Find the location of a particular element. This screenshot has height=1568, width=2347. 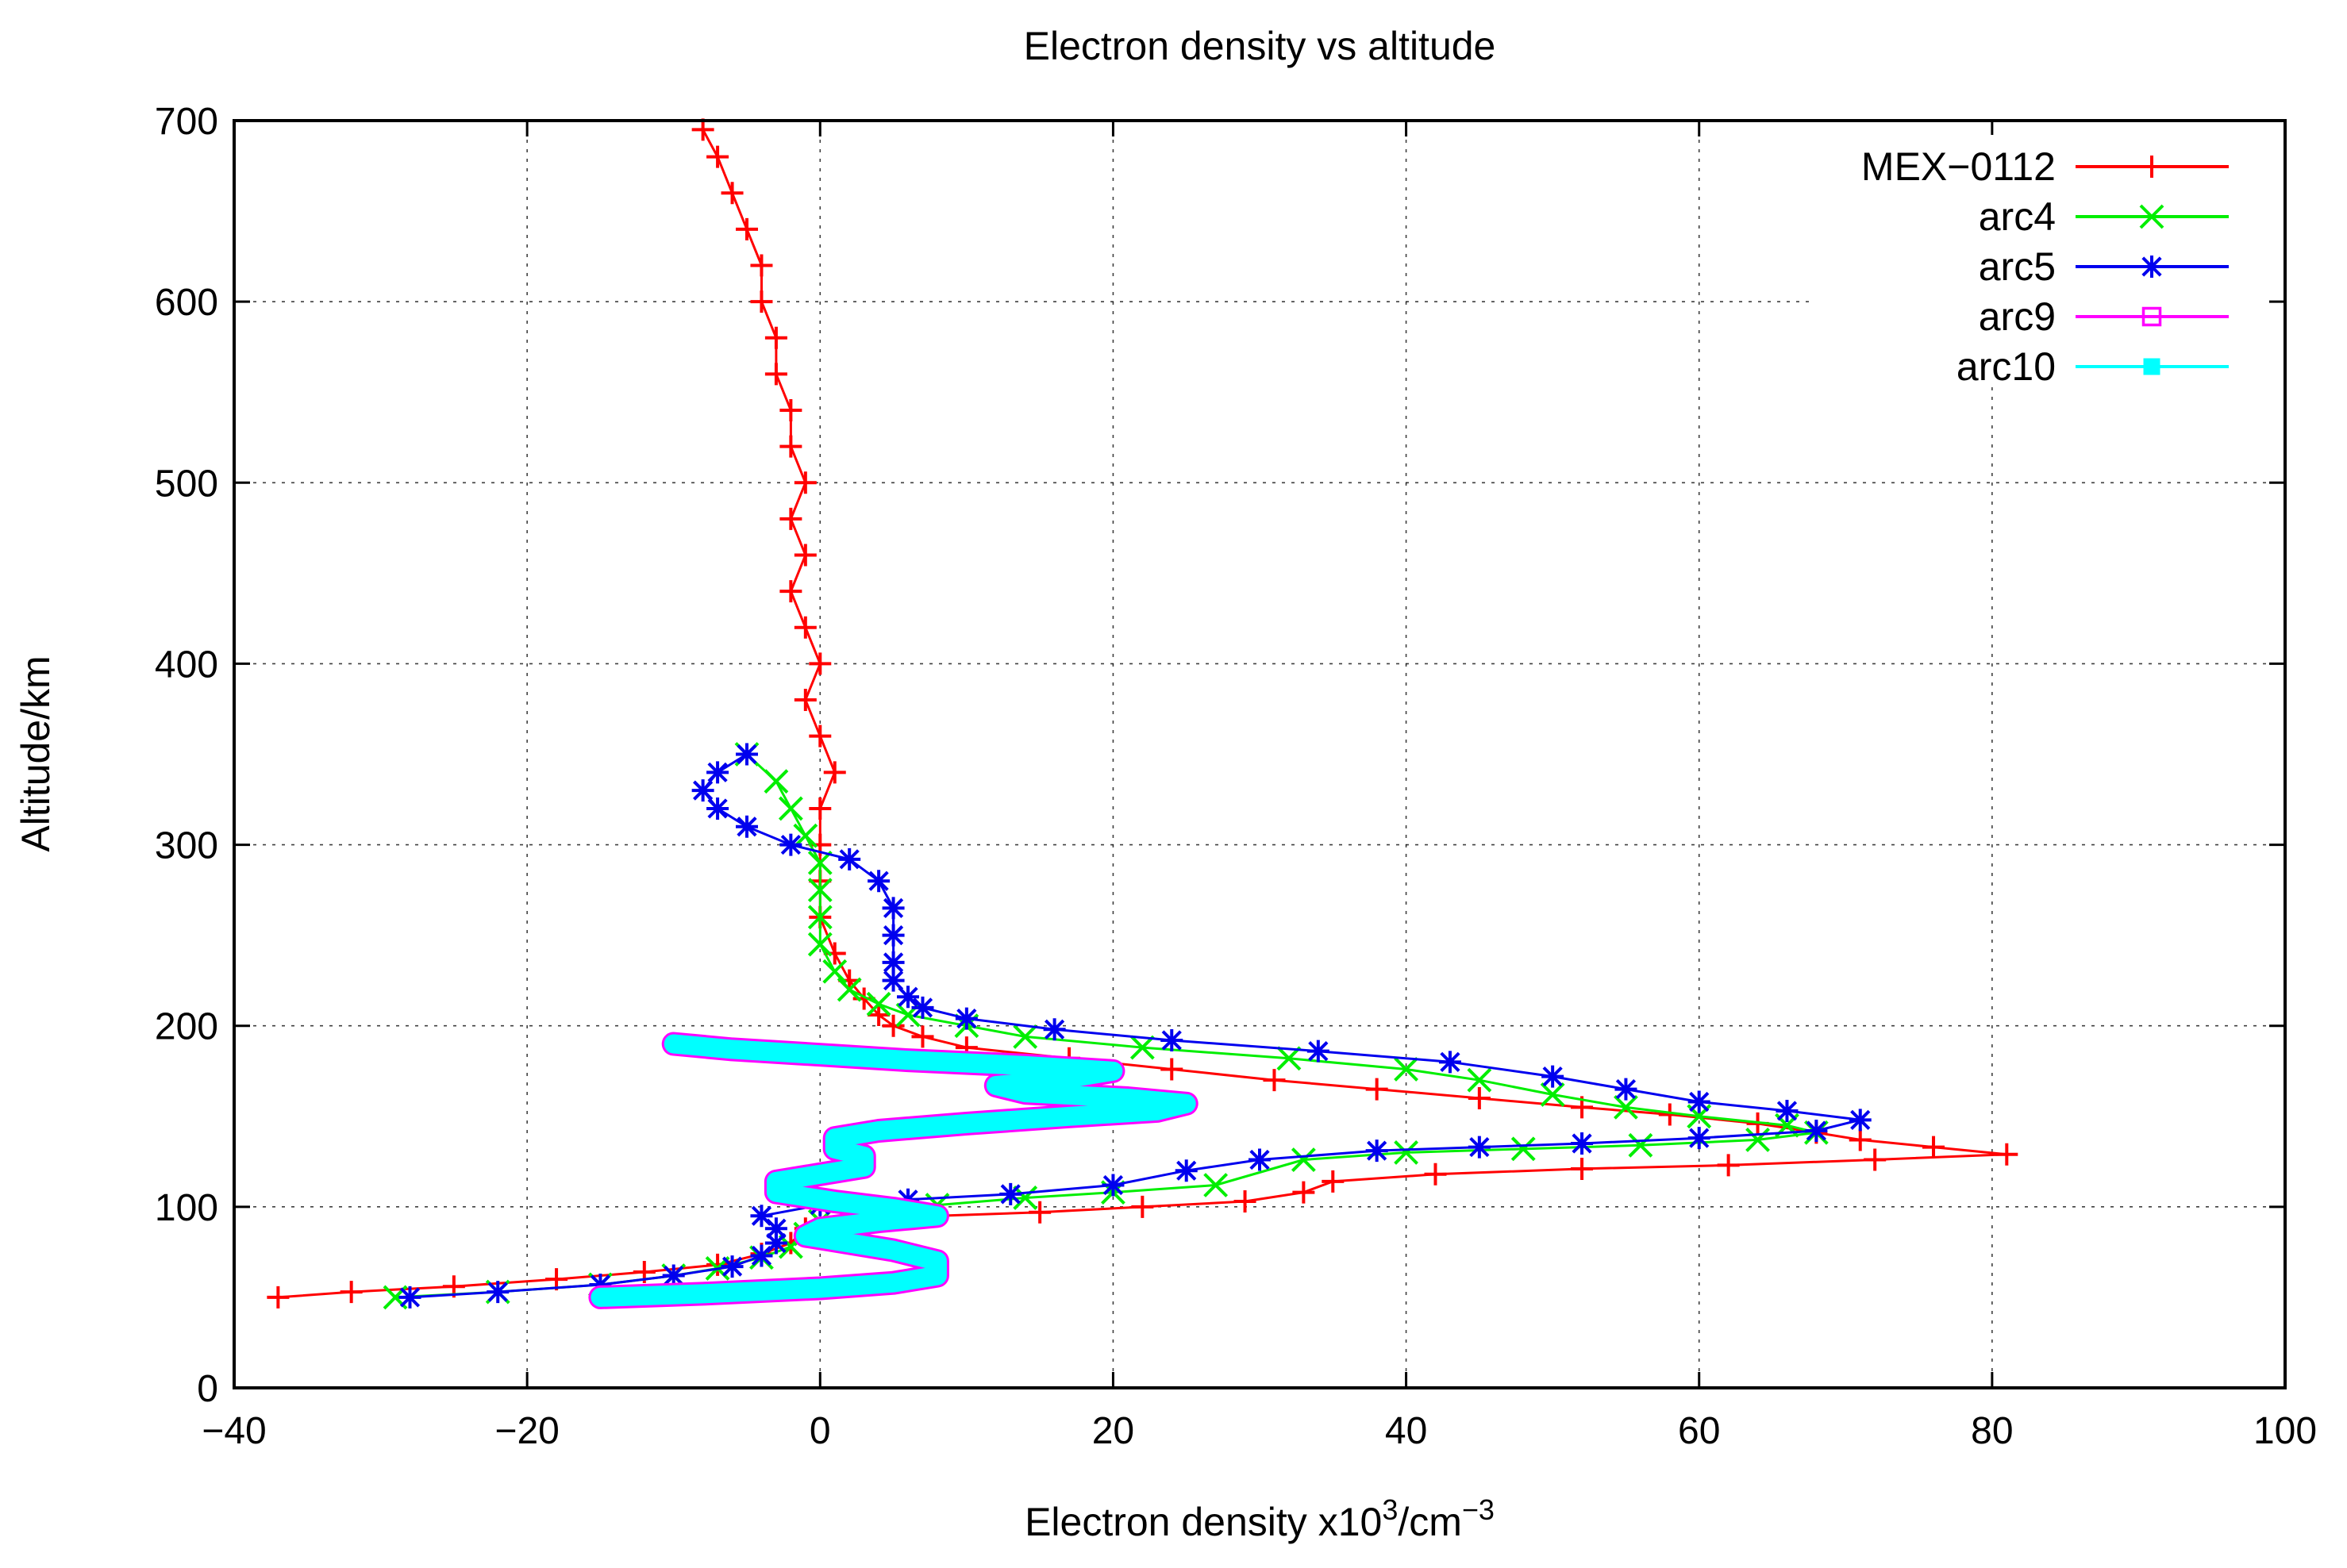

y-tick-label: 200 is located at coordinates (187, 1027).